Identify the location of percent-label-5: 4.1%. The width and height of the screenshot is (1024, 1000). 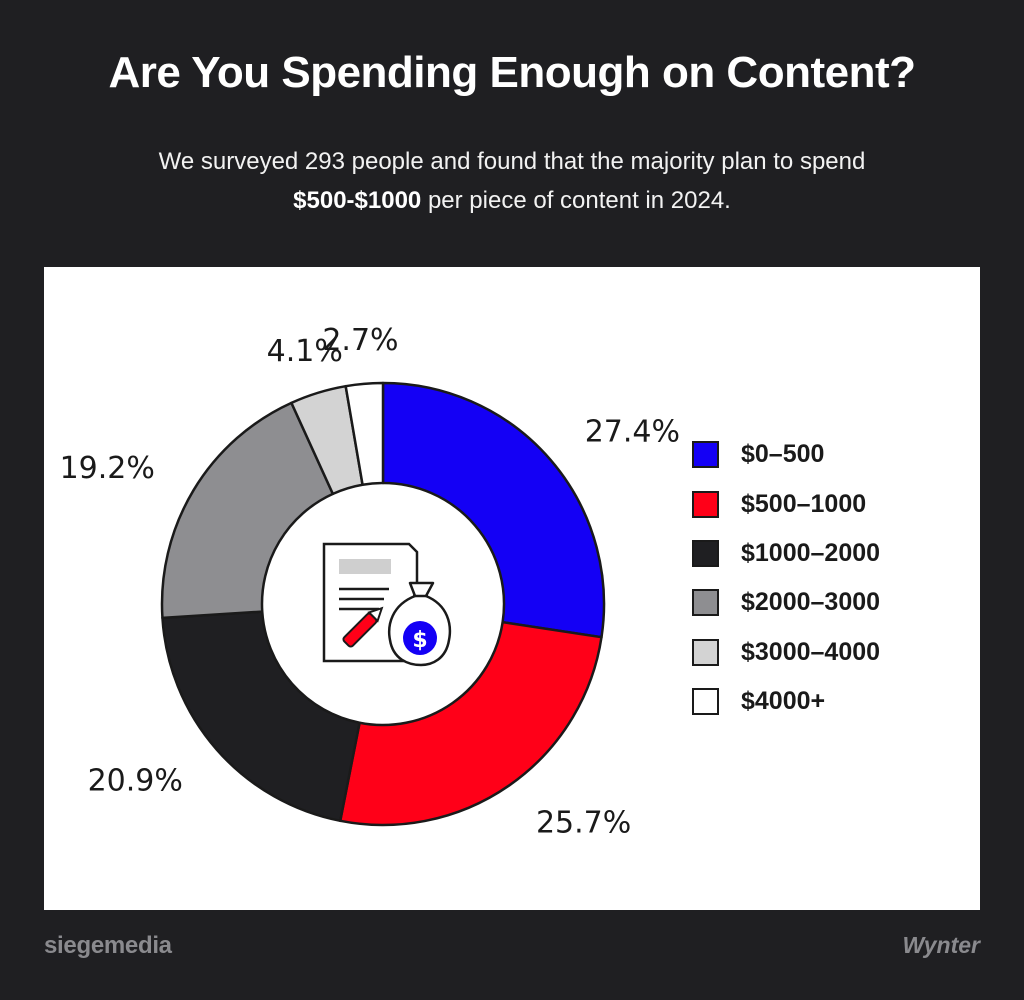
(305, 351).